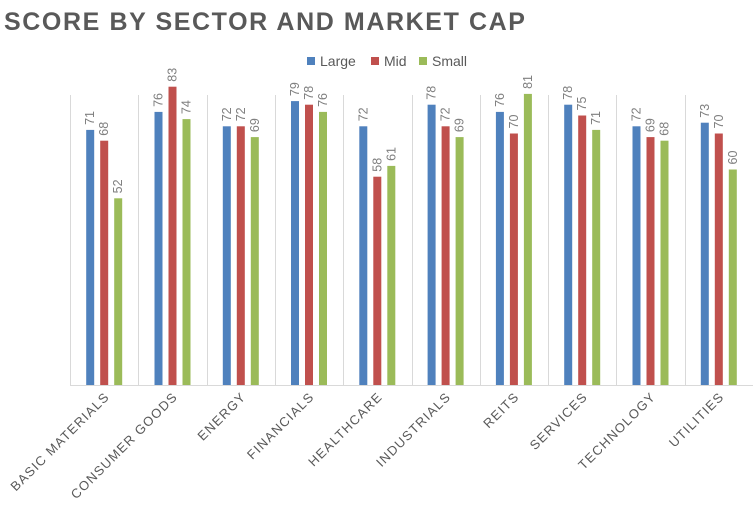 The image size is (753, 511). What do you see at coordinates (413, 429) in the screenshot?
I see `x-tick-label: INDUSTRIALS` at bounding box center [413, 429].